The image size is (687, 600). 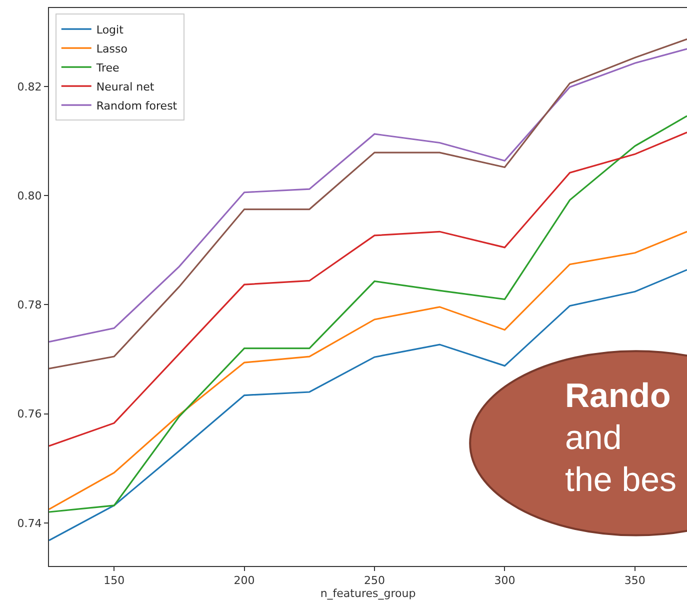 I want to click on y-tick-label: 0.74, so click(x=29, y=523).